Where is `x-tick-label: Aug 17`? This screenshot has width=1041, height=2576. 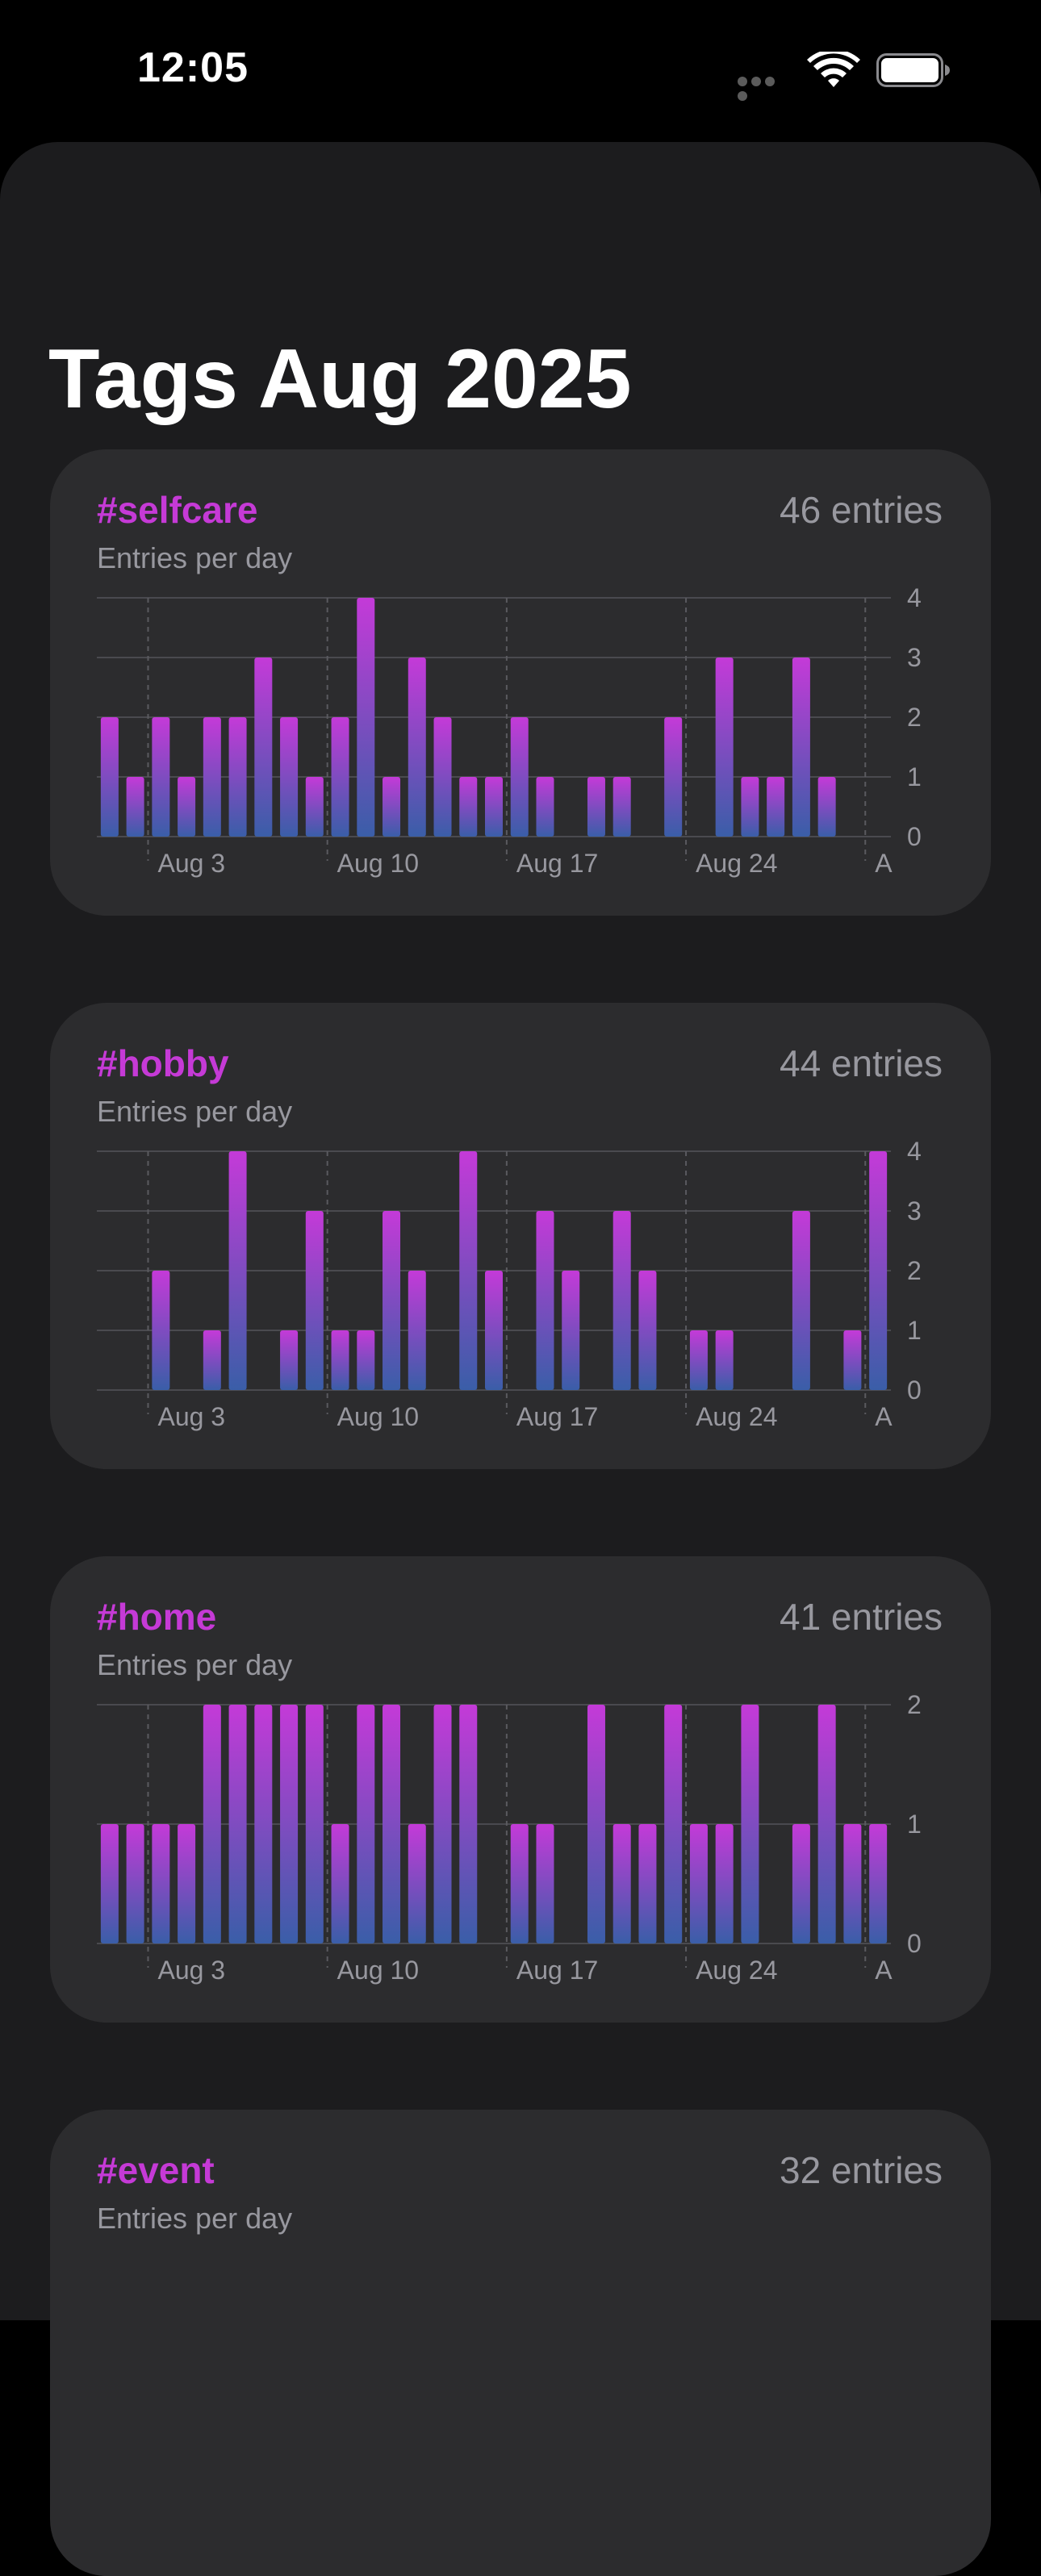 x-tick-label: Aug 17 is located at coordinates (557, 1970).